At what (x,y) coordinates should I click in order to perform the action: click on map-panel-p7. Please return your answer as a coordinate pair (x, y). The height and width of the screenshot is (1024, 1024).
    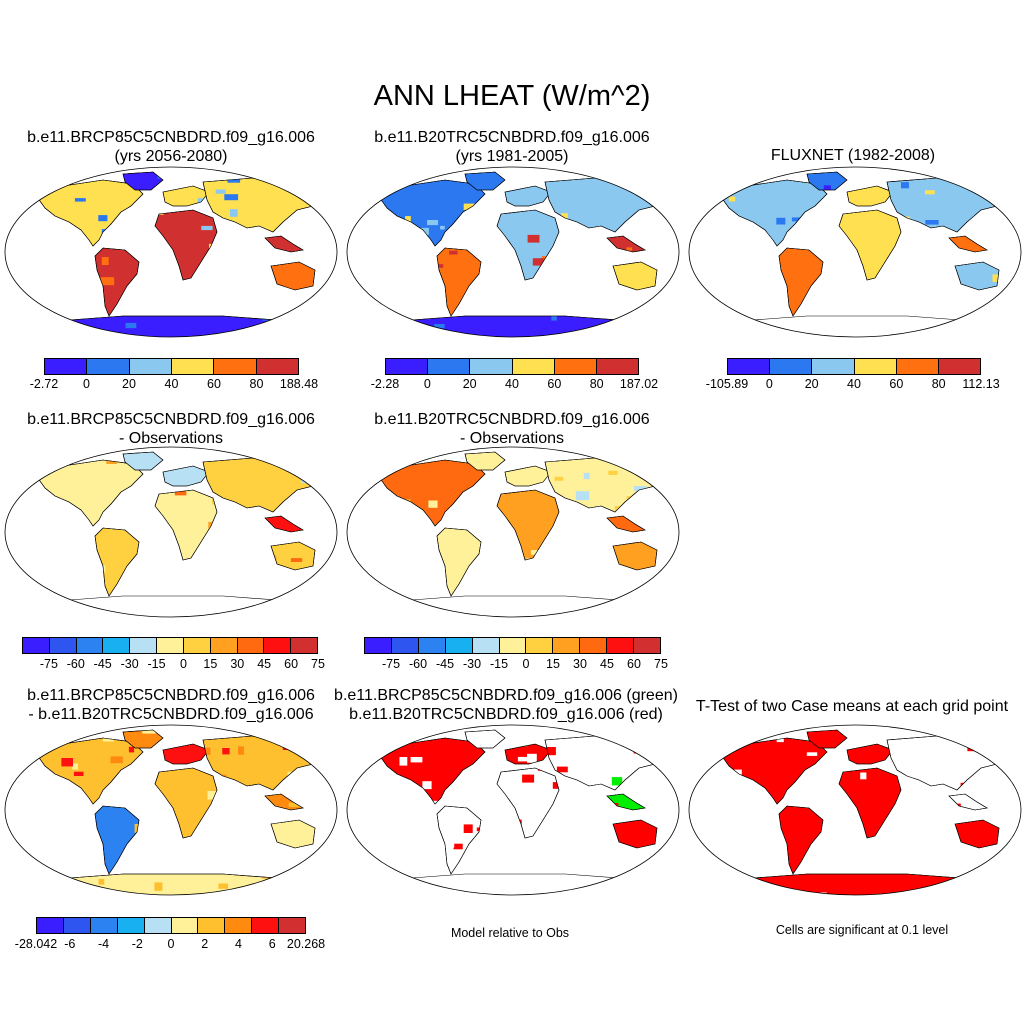
    Looking at the image, I should click on (171, 810).